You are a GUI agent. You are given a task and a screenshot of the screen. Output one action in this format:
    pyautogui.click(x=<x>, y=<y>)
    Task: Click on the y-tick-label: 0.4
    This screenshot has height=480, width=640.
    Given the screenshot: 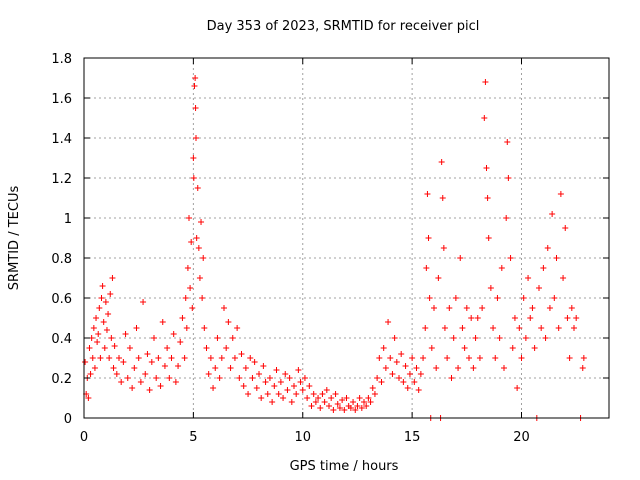 What is the action you would take?
    pyautogui.click(x=61, y=339)
    